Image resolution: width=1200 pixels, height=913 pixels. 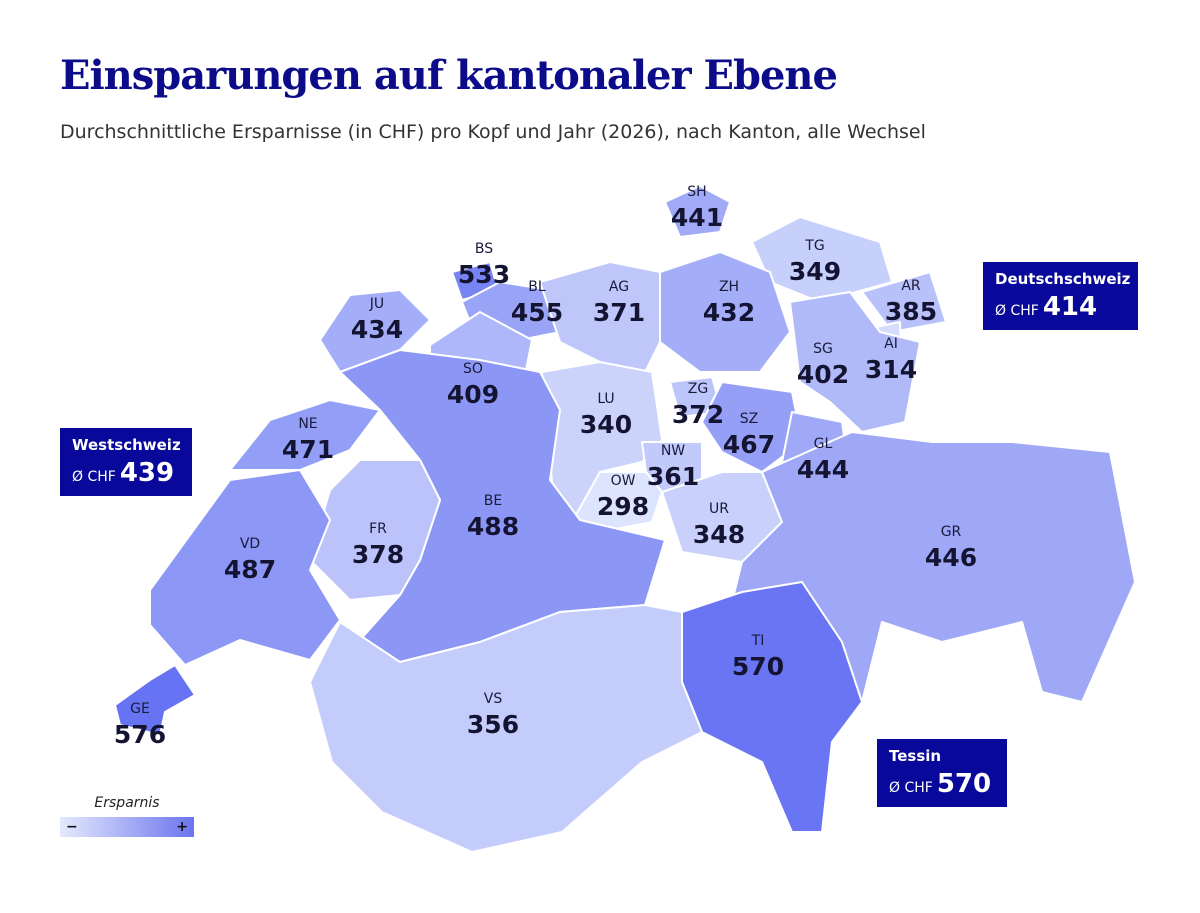 What do you see at coordinates (1063, 279) in the screenshot?
I see `region-name: Deutschschweiz` at bounding box center [1063, 279].